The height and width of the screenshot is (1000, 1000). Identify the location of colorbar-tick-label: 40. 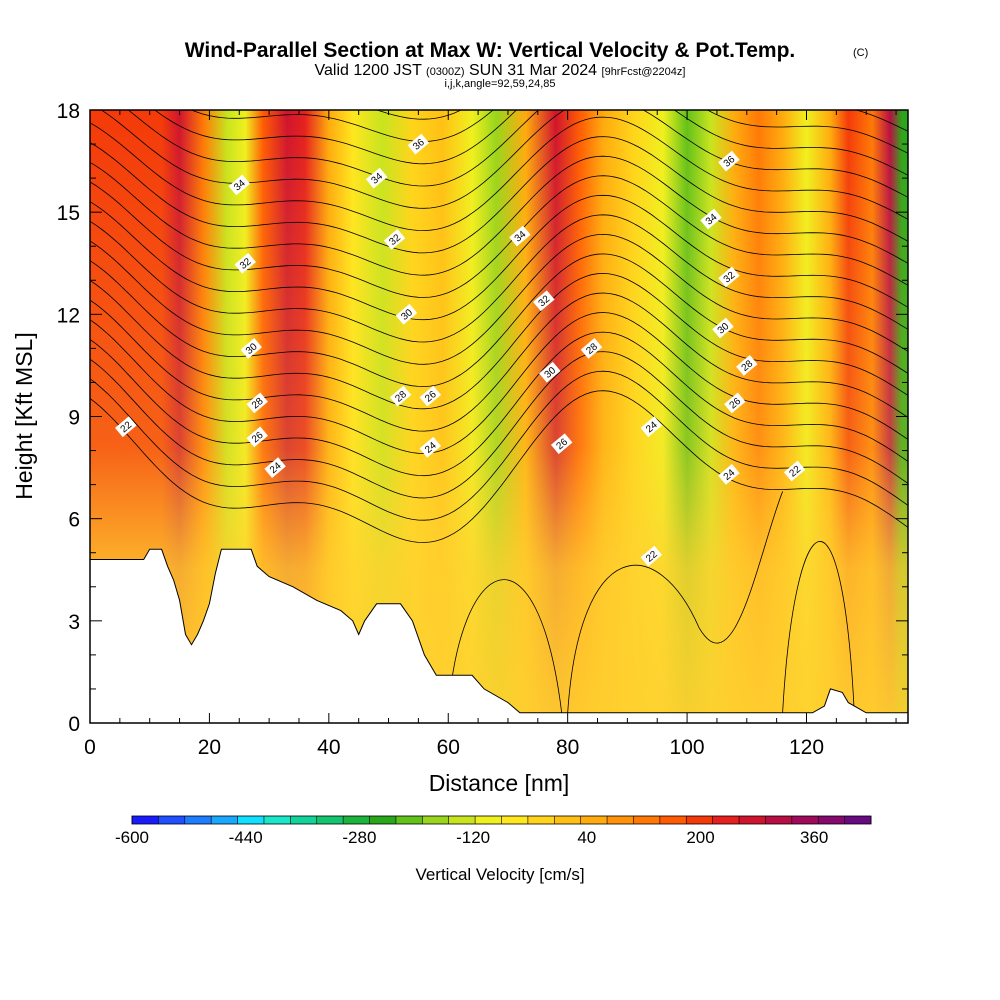
(586, 837).